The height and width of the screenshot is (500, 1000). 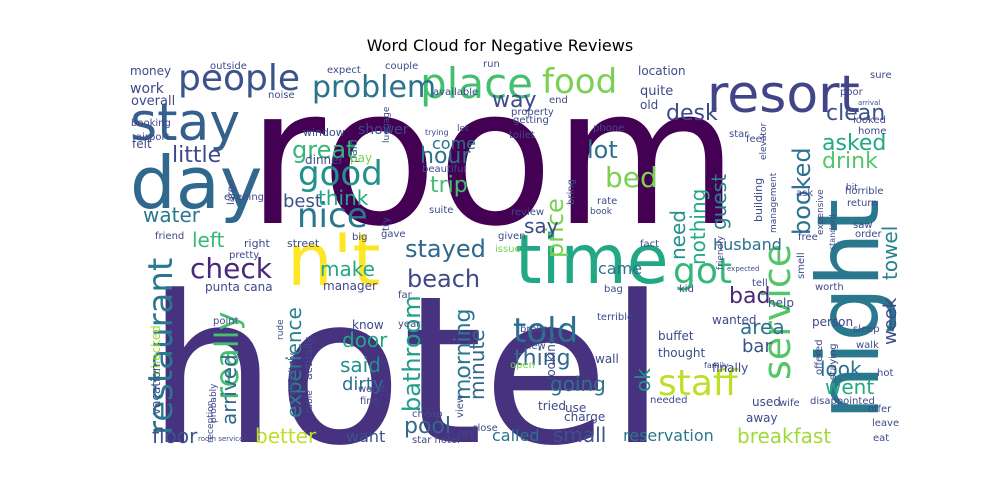 What do you see at coordinates (211, 422) in the screenshot?
I see `word-reception: reception` at bounding box center [211, 422].